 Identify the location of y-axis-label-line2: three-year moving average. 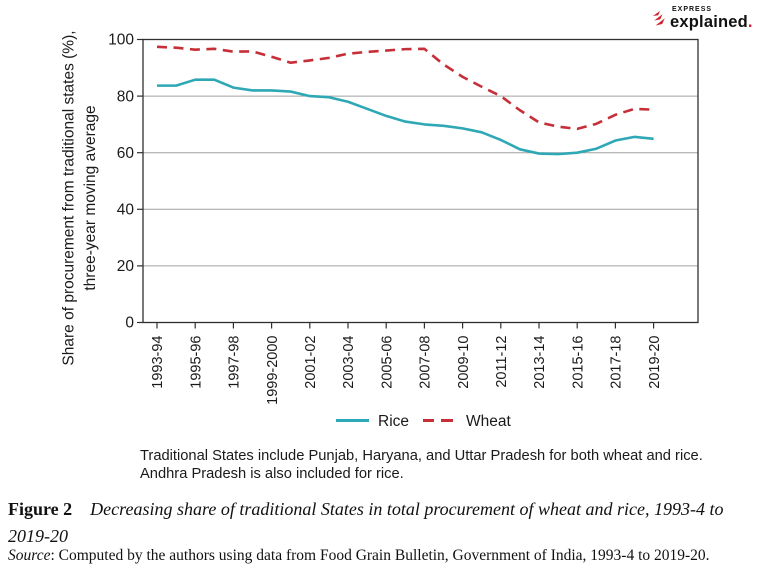
(90, 197).